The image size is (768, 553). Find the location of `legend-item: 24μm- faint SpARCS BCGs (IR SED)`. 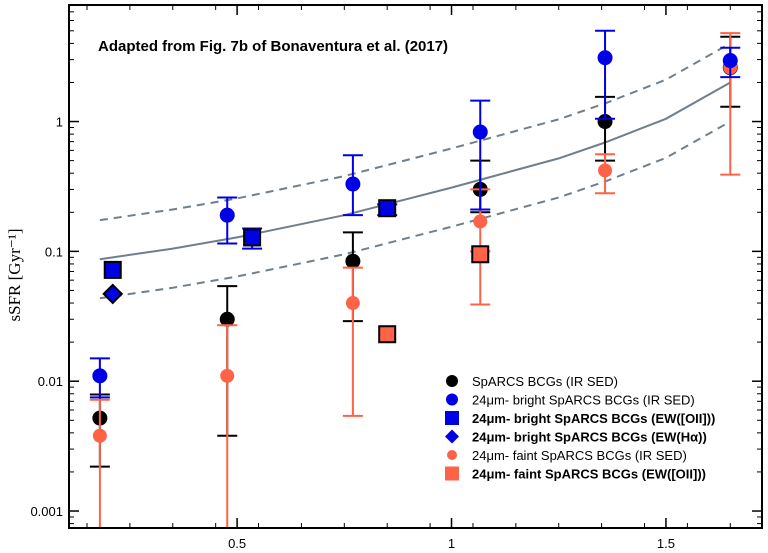

legend-item: 24μm- faint SpARCS BCGs (IR SED) is located at coordinates (567, 455).